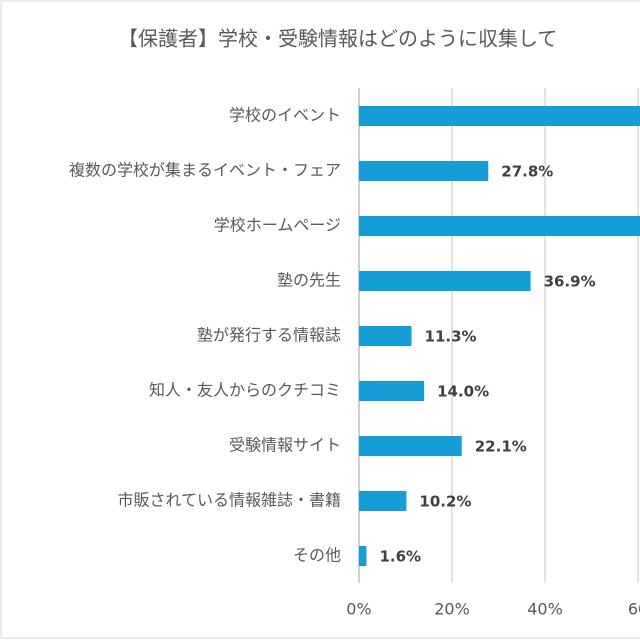  Describe the element at coordinates (400, 557) in the screenshot. I see `data-label: 1.6%` at that location.